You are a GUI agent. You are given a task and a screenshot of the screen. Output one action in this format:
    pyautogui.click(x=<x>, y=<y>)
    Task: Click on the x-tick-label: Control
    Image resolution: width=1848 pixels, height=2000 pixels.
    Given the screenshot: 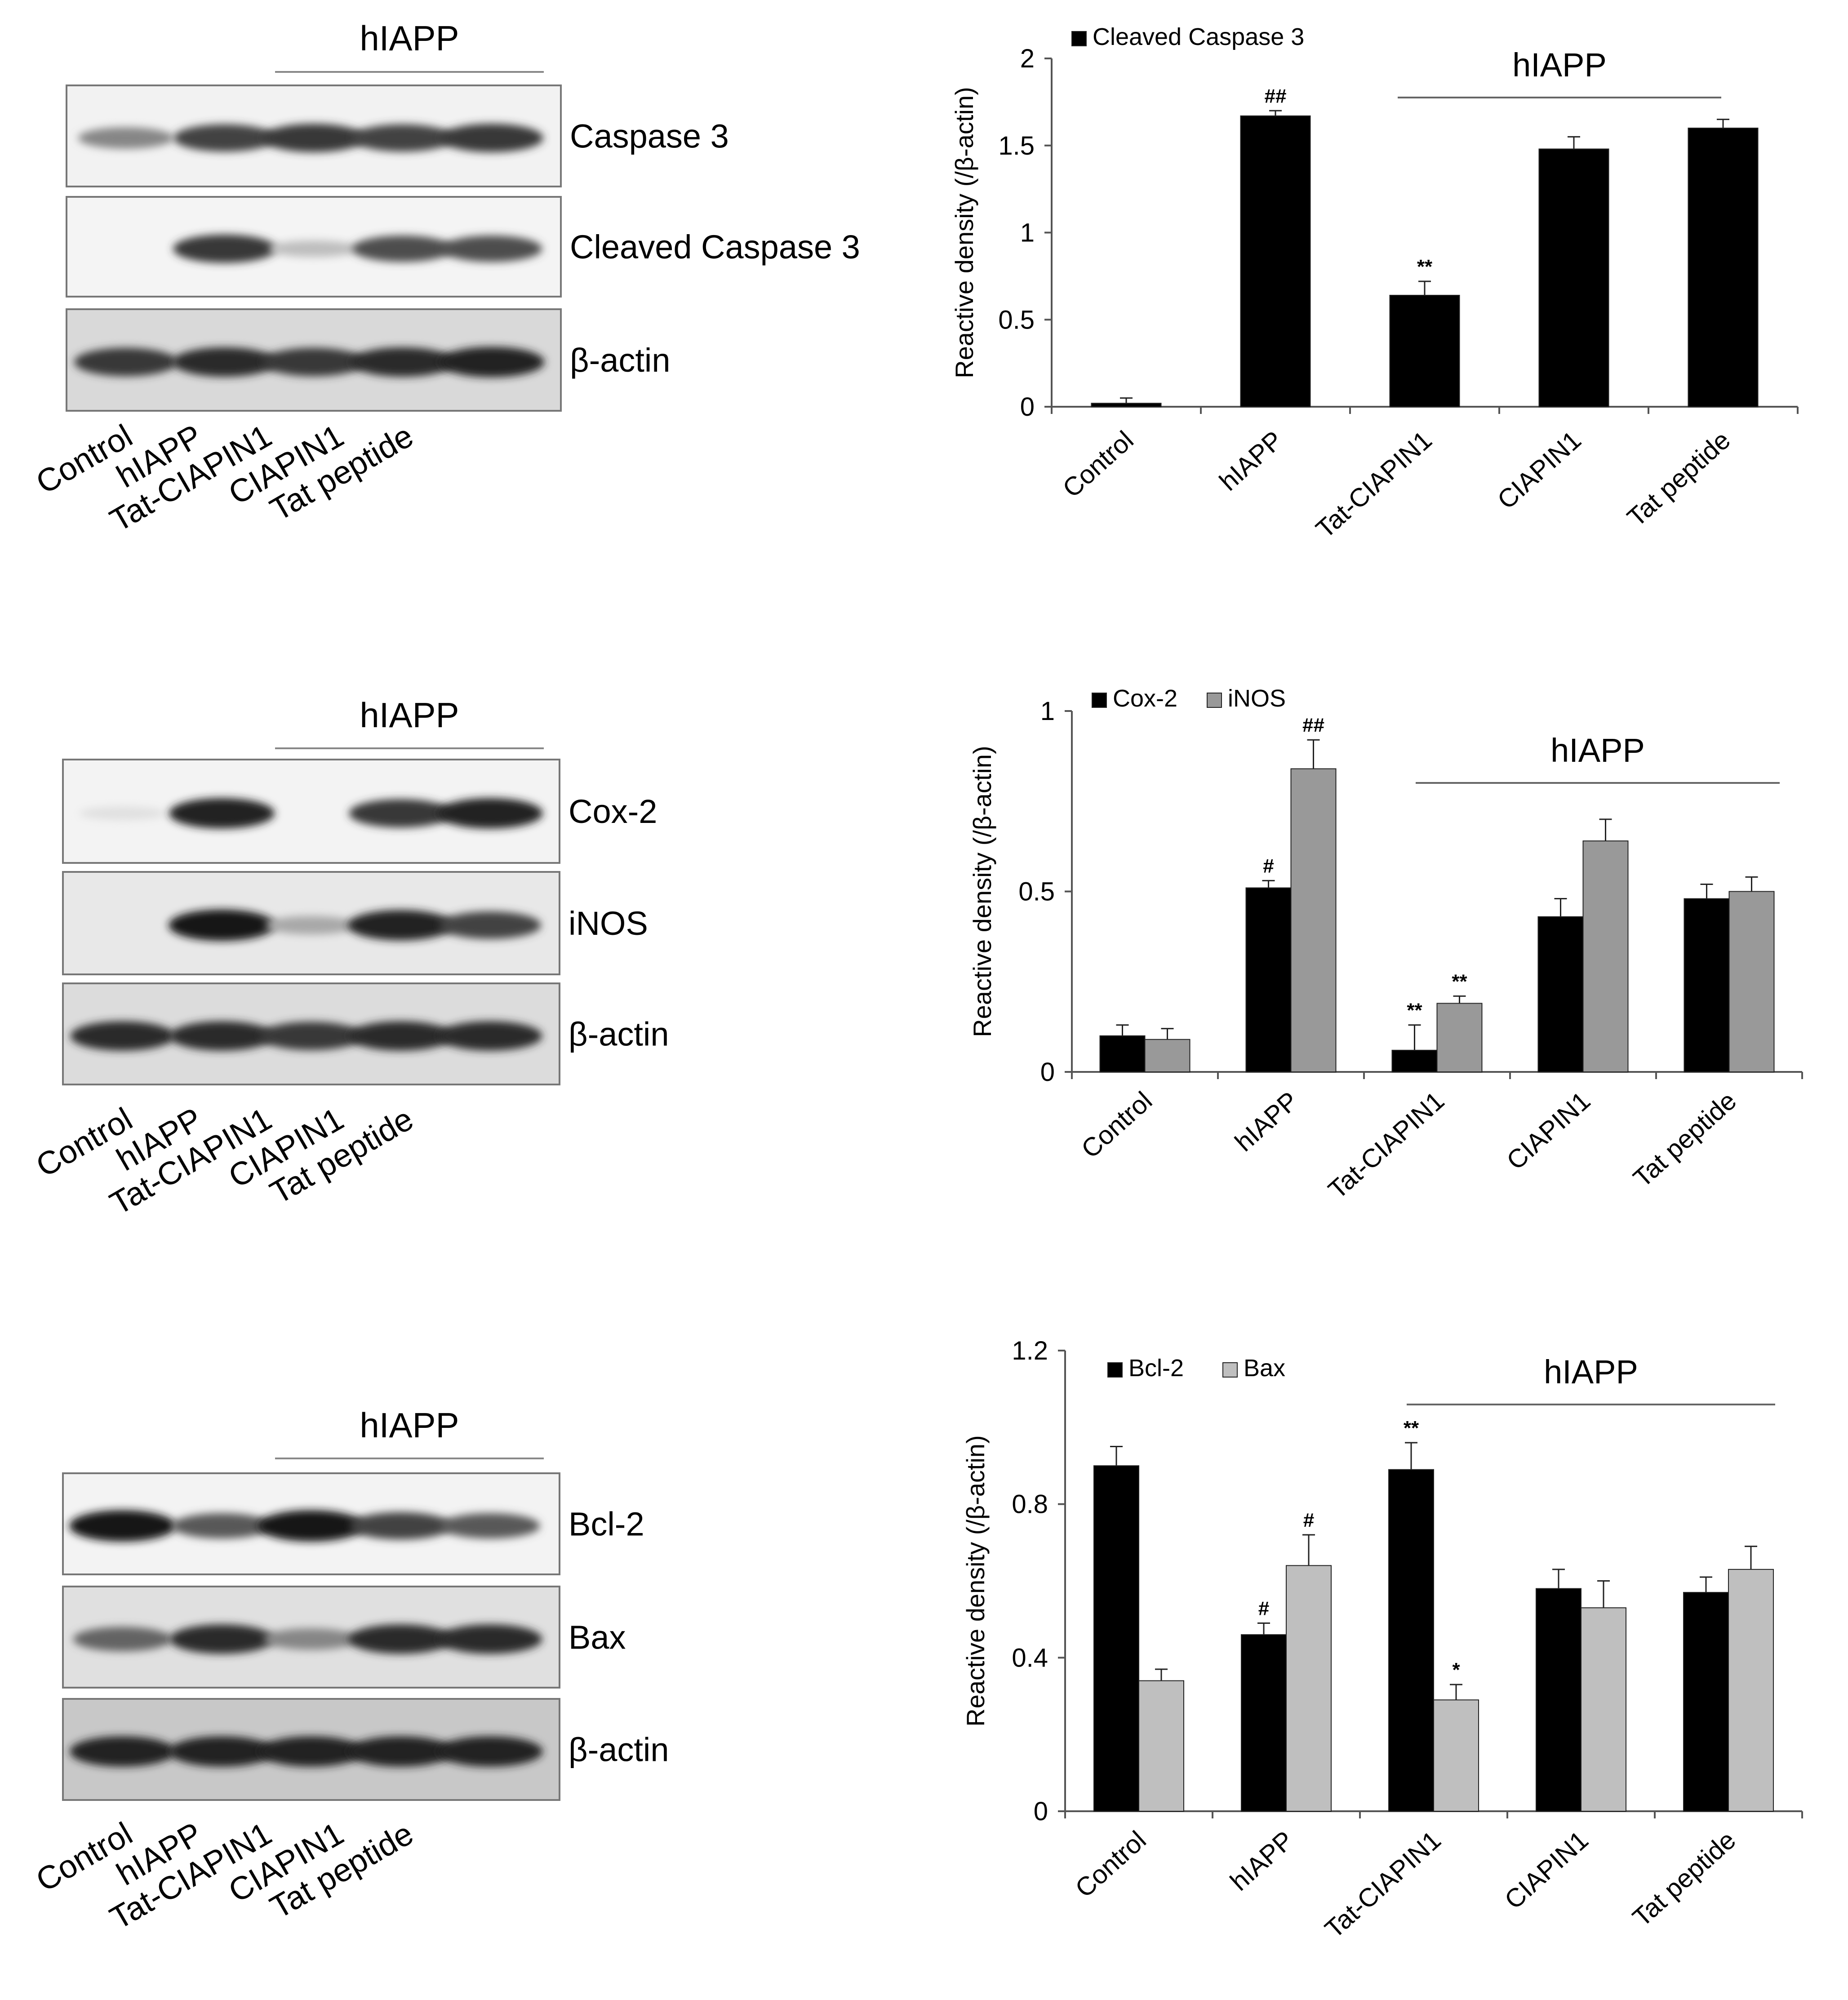 What is the action you would take?
    pyautogui.click(x=1098, y=464)
    